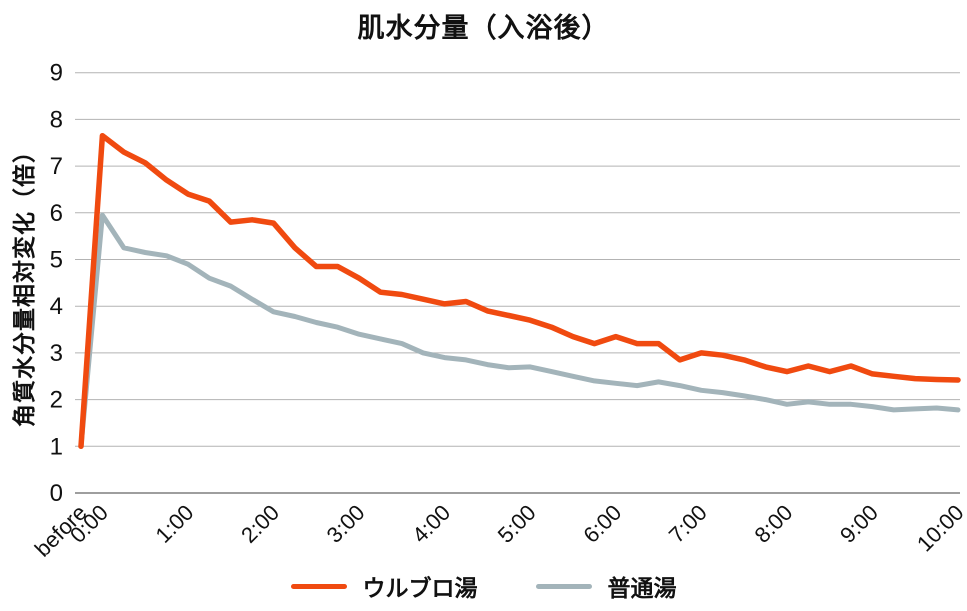 The height and width of the screenshot is (611, 967). What do you see at coordinates (420, 588) in the screenshot?
I see `legend-label-ulbro: ウルブロ湯` at bounding box center [420, 588].